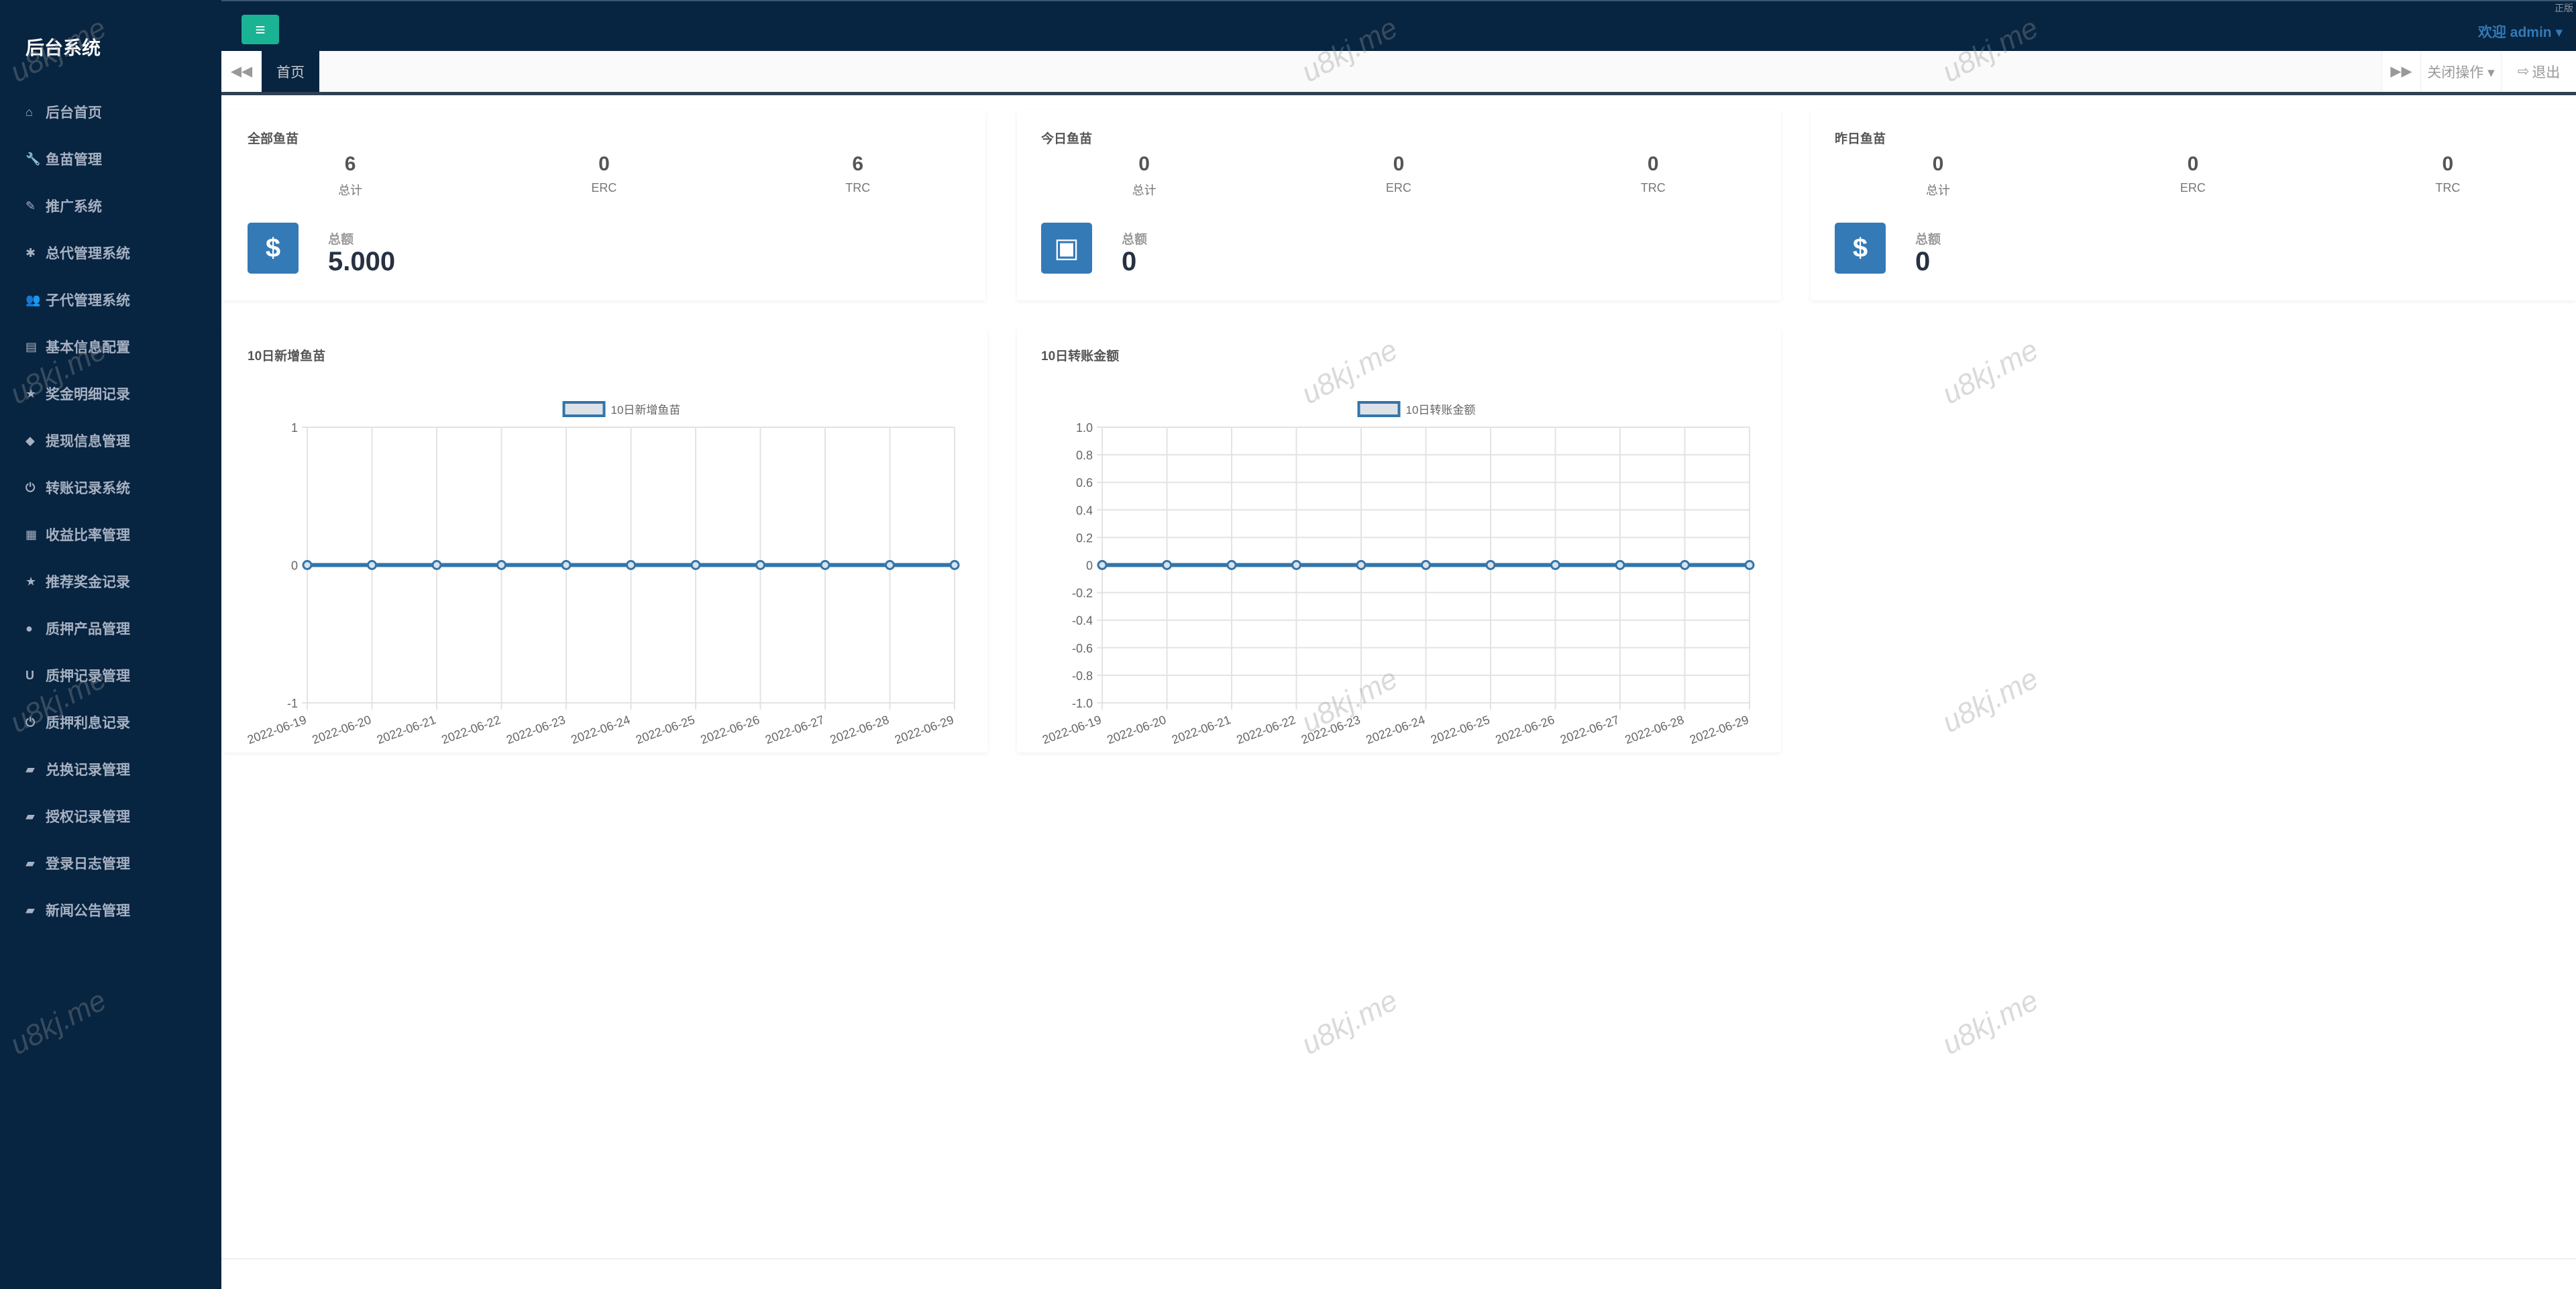 The image size is (2576, 1289). What do you see at coordinates (1084, 456) in the screenshot?
I see `y-tick-label: 0.8` at bounding box center [1084, 456].